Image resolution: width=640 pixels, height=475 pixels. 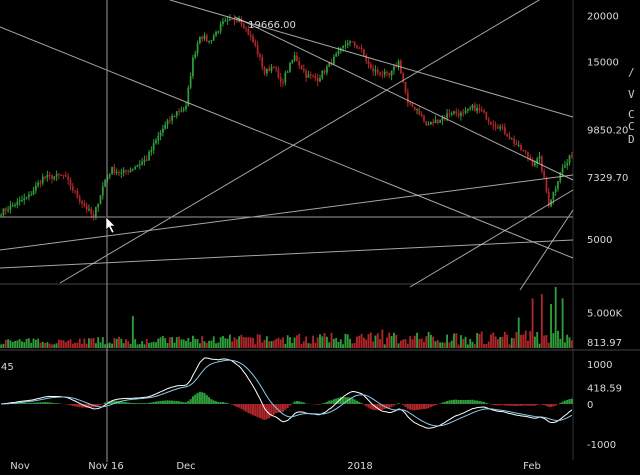 What do you see at coordinates (272, 25) in the screenshot?
I see `peak-price-annotation: 19666.00` at bounding box center [272, 25].